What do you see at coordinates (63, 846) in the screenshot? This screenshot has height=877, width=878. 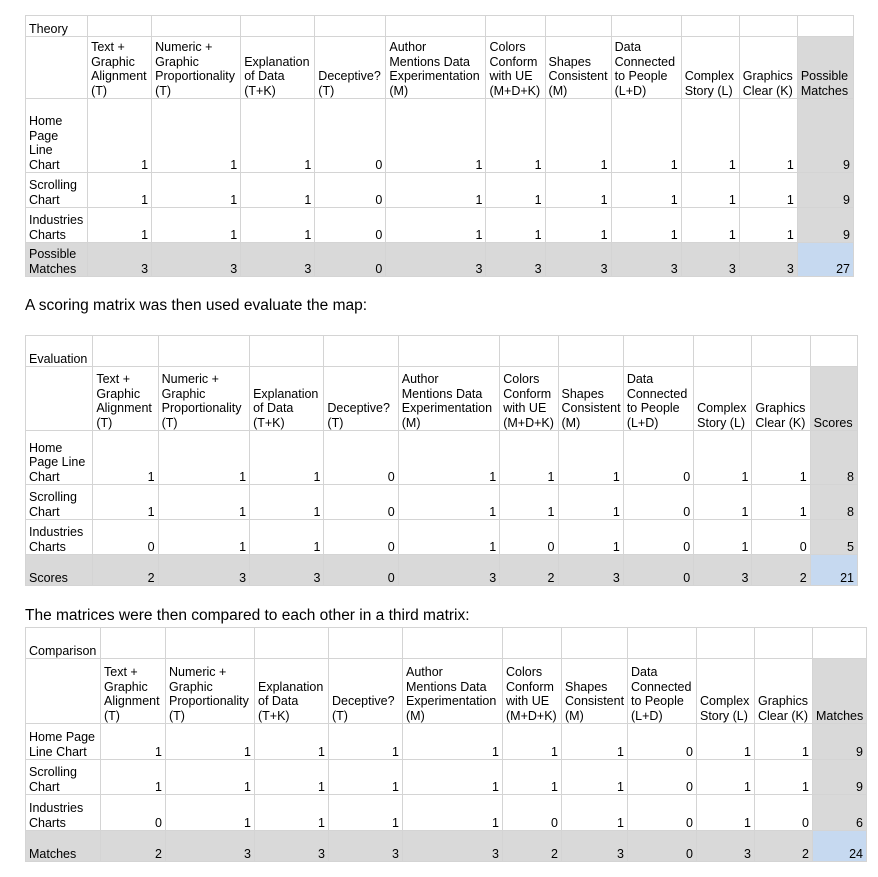 I see `footer-label: Matches` at bounding box center [63, 846].